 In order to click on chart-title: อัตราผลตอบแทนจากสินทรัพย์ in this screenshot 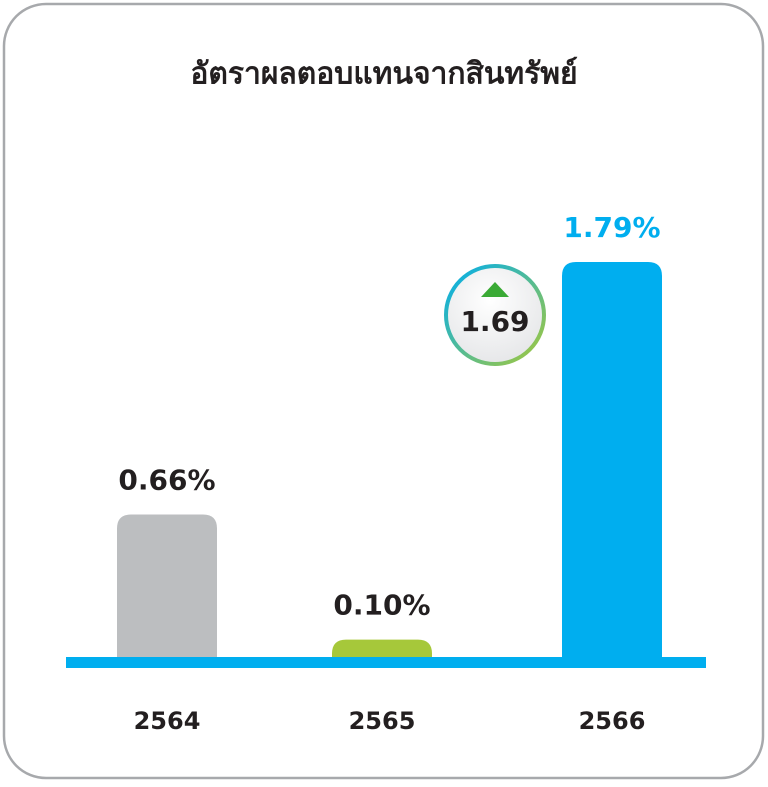, I will do `click(383, 74)`.